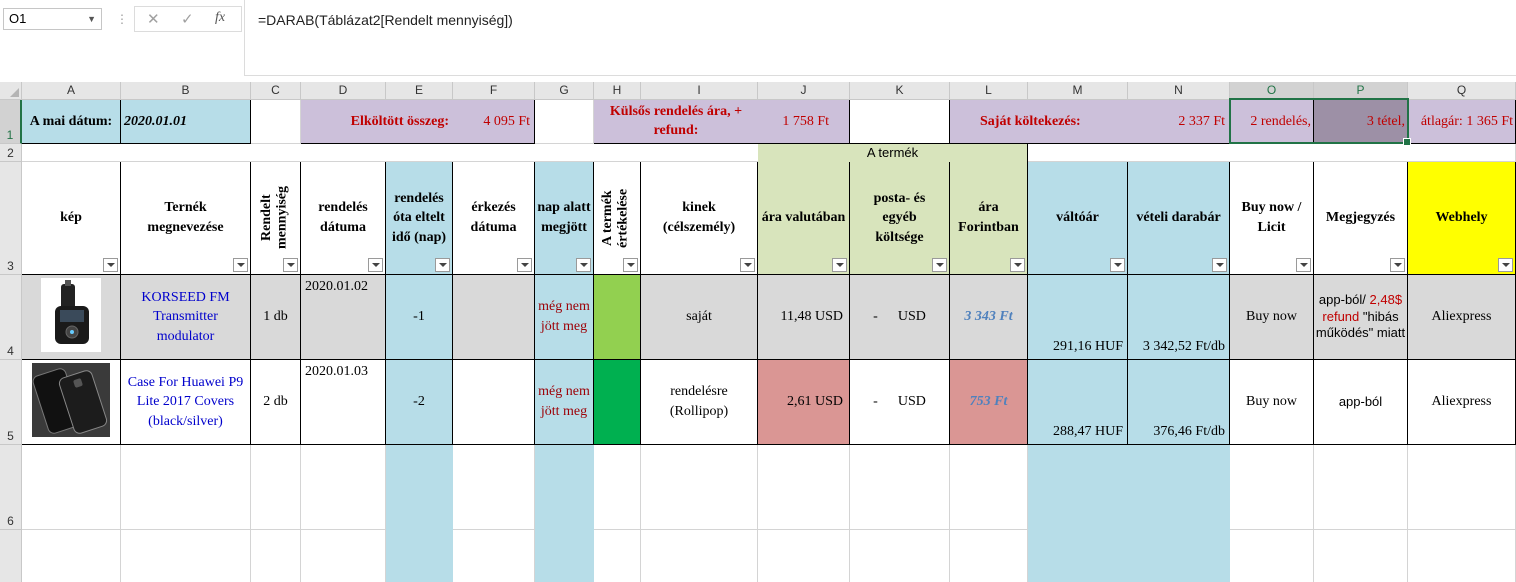 The height and width of the screenshot is (582, 1516). Describe the element at coordinates (1078, 317) in the screenshot. I see `exchange-rate-cell: 291,16 HUF` at that location.